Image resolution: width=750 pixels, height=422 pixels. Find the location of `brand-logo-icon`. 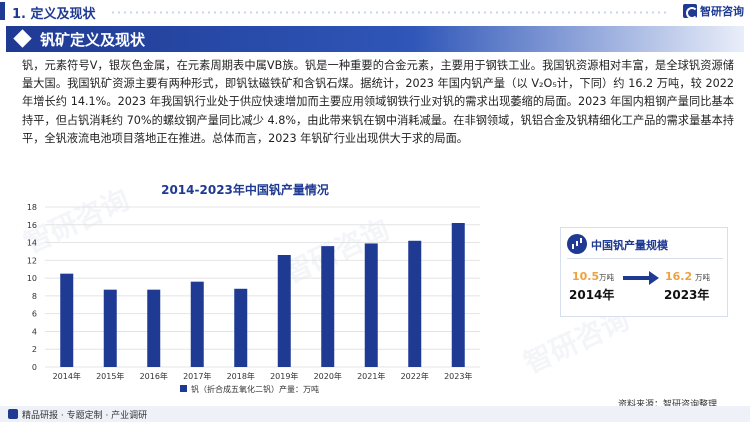

brand-logo-icon is located at coordinates (690, 11).